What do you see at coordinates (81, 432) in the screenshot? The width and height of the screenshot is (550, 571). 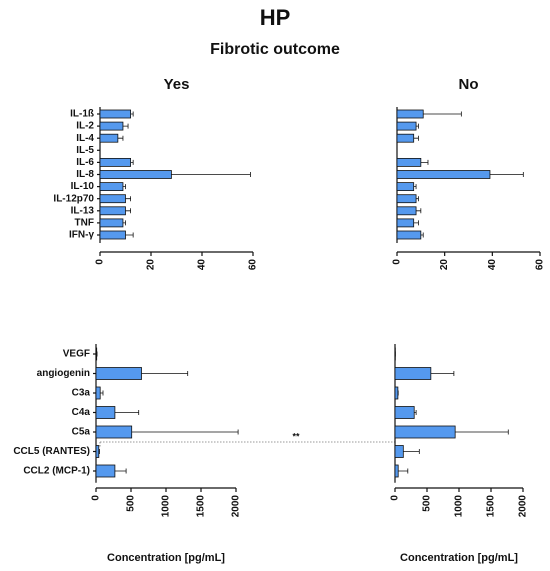 I see `y-tick-label: C5a` at bounding box center [81, 432].